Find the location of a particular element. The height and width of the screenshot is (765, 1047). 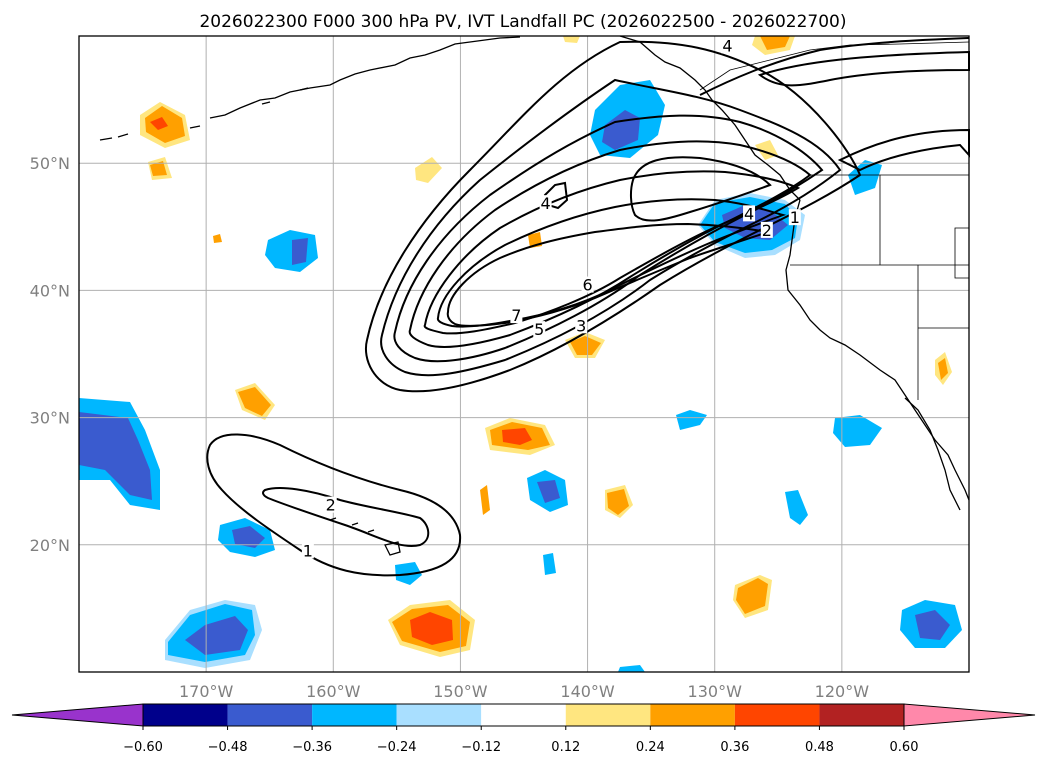

colorbar-tick-label: 0.12 is located at coordinates (565, 747).